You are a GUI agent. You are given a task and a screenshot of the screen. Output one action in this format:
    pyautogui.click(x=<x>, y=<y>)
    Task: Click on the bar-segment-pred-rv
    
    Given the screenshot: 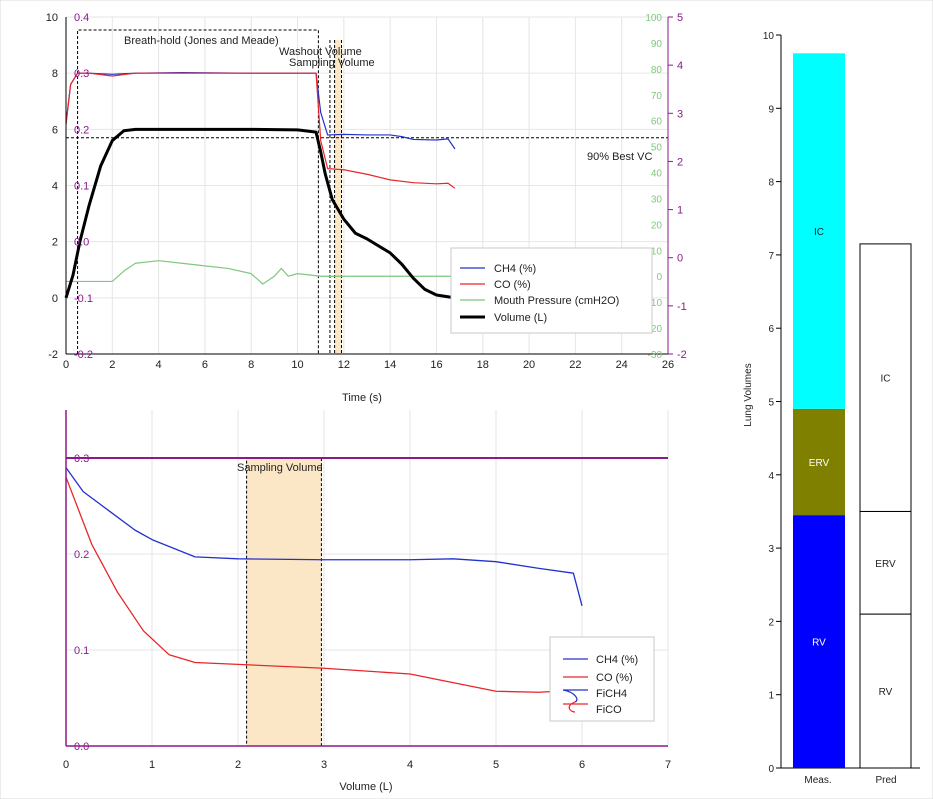 What is the action you would take?
    pyautogui.click(x=885, y=691)
    